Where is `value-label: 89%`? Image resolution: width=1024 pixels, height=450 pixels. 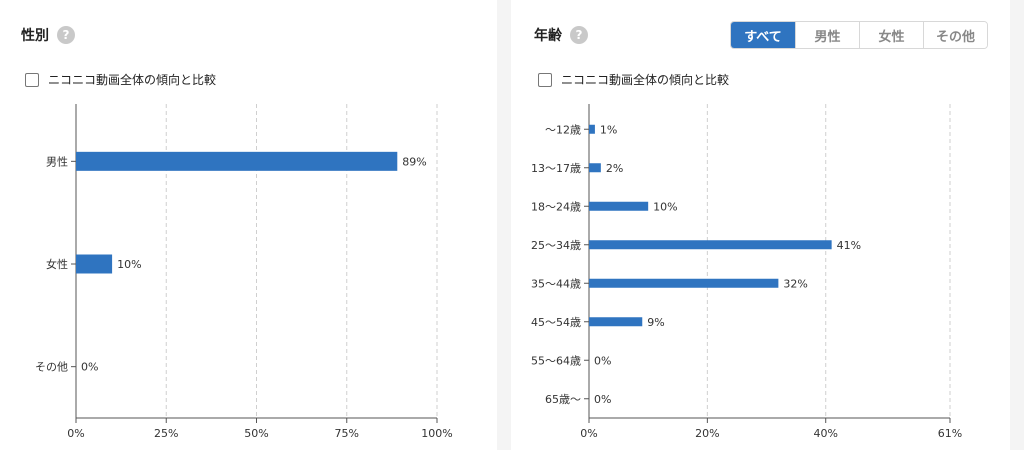 value-label: 89% is located at coordinates (414, 161).